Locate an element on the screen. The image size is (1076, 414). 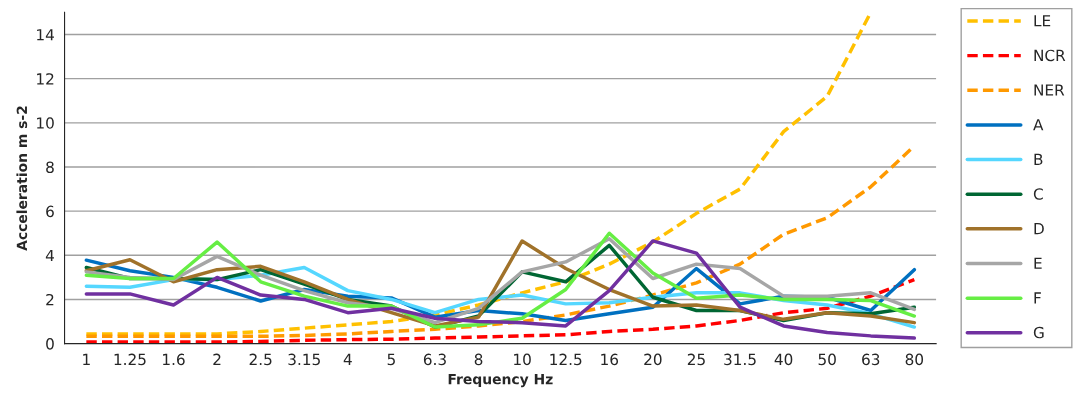
x-tick-label: 50 is located at coordinates (827, 359).